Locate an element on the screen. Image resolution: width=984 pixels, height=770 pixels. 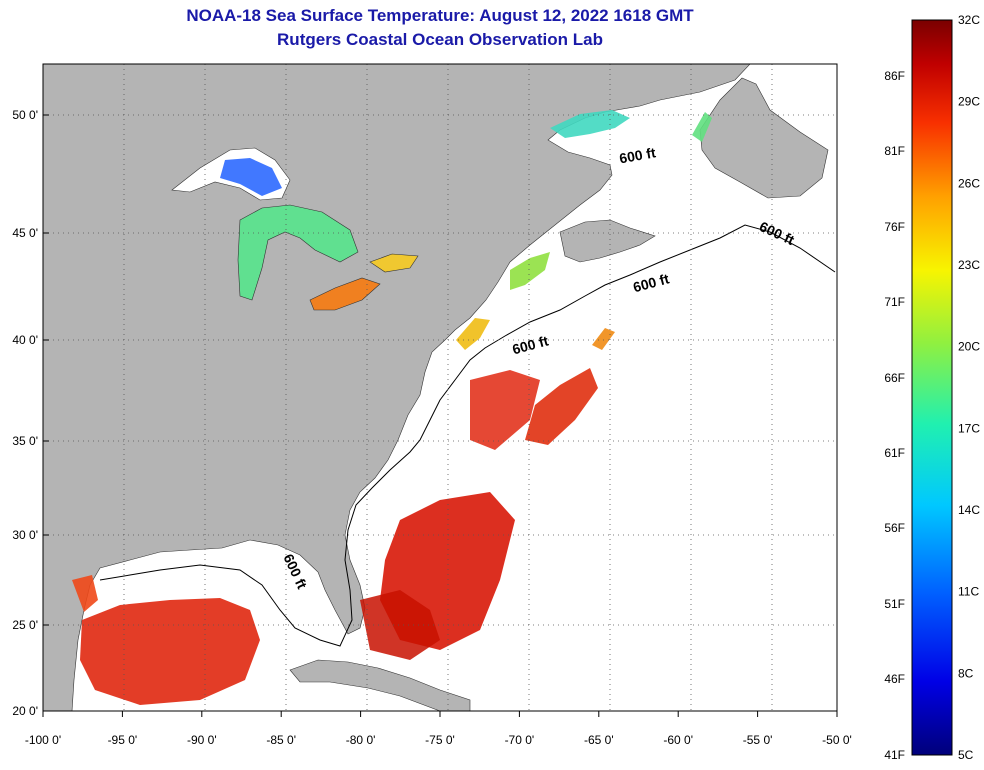
colorbar-celsius-label: 32C is located at coordinates (969, 20).